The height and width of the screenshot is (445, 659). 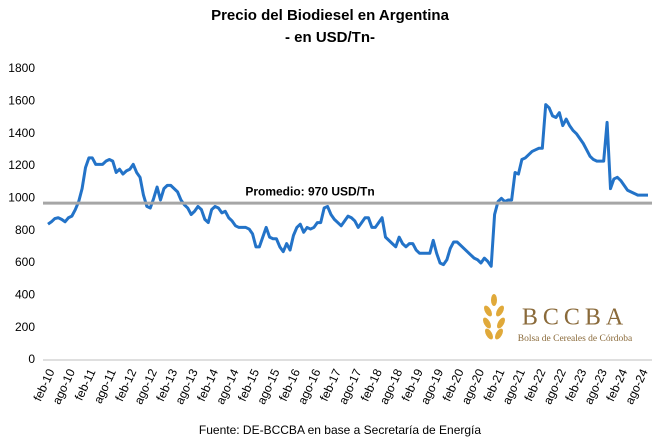 I want to click on y-tick-label: 1200, so click(x=21, y=165).